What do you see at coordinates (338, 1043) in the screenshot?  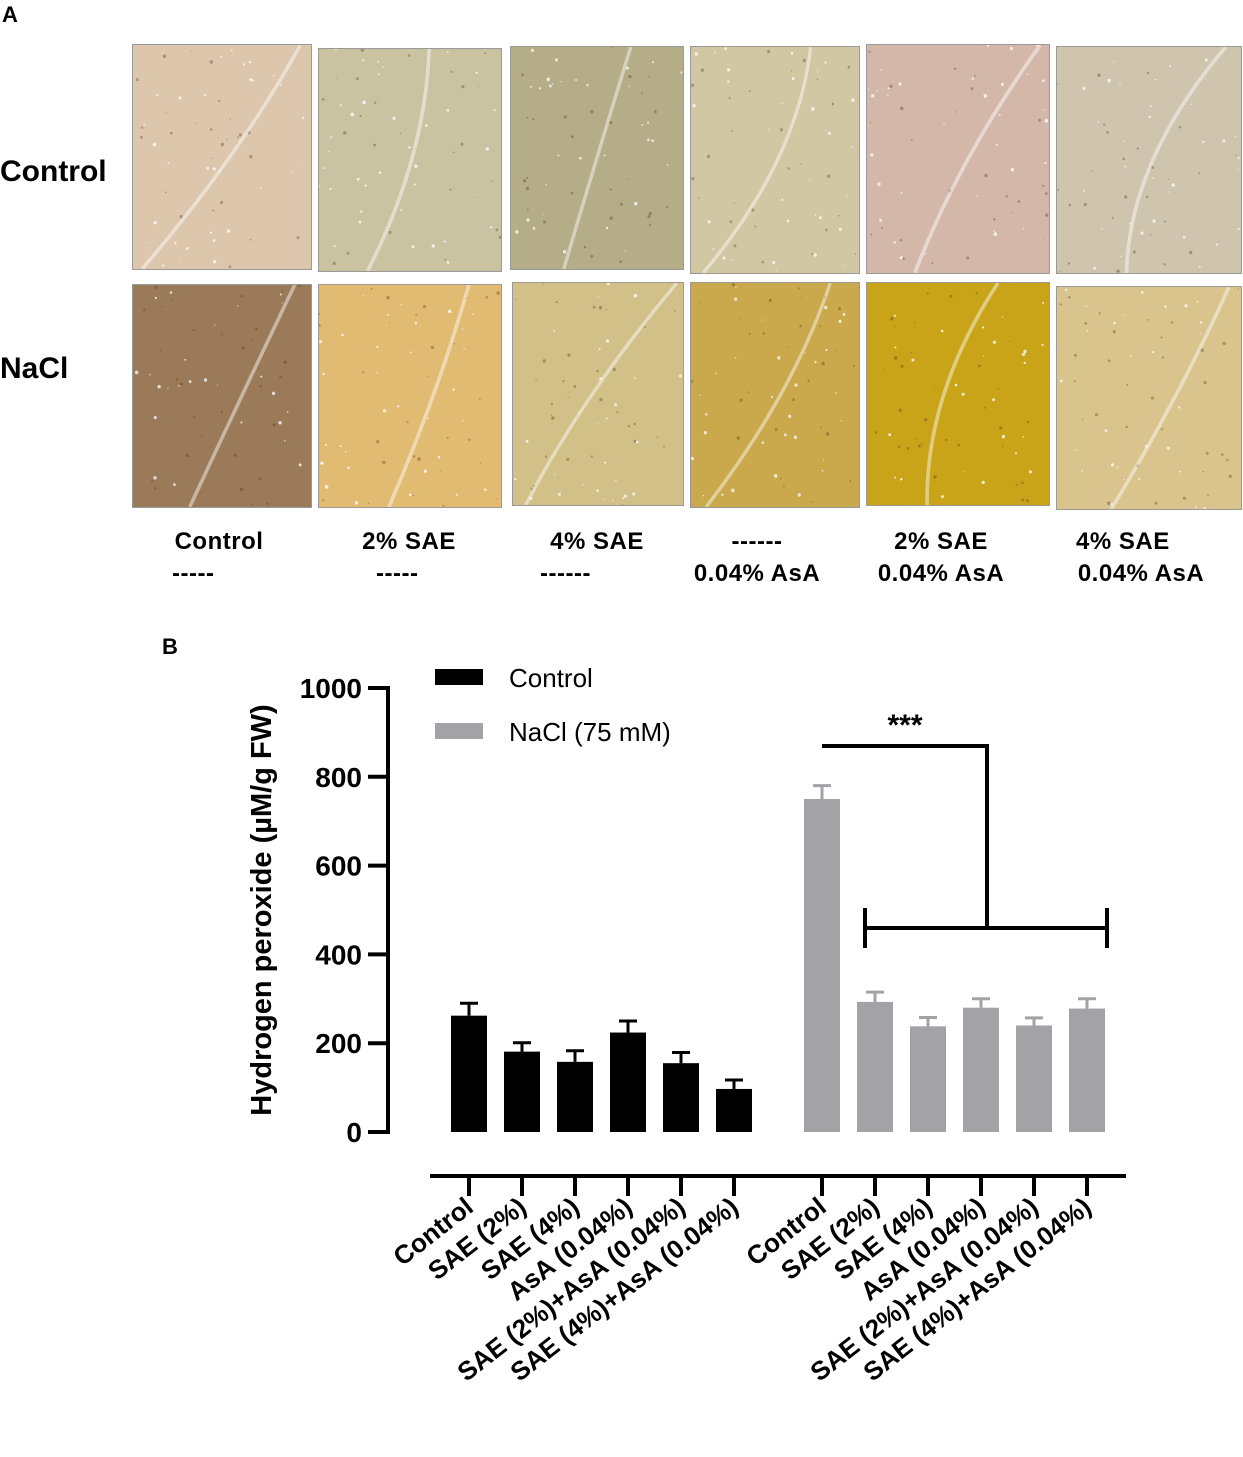 I see `y-tick-label-200: 200` at bounding box center [338, 1043].